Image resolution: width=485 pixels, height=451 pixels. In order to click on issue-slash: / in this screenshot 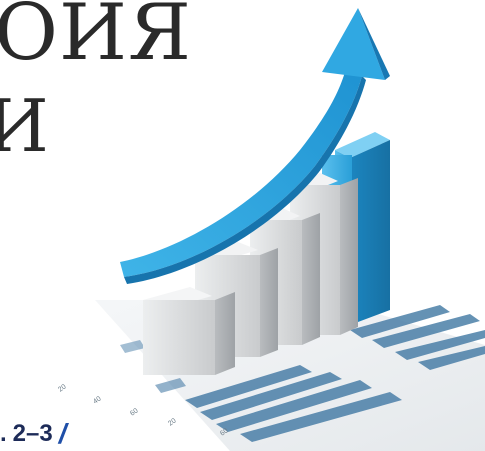, I will do `click(62, 433)`.